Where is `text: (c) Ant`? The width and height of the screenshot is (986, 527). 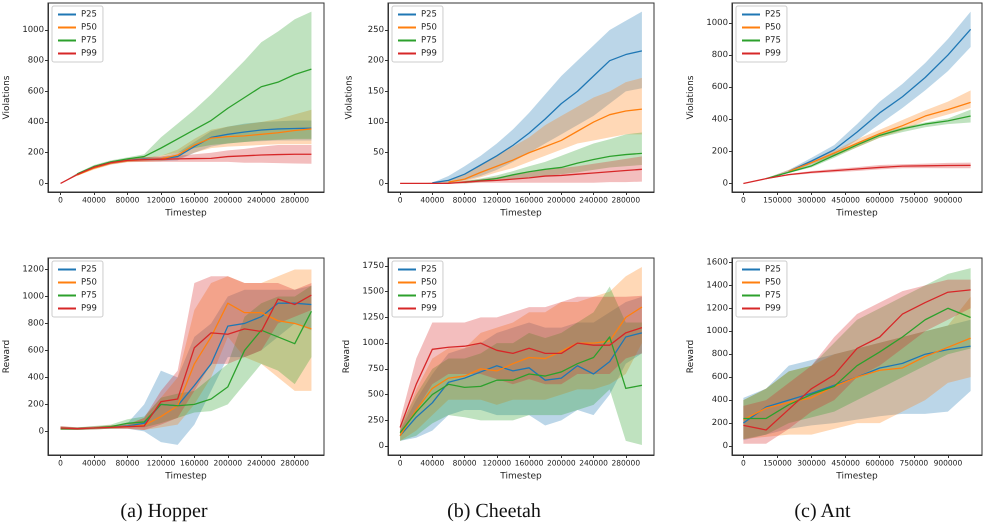 text: (c) Ant is located at coordinates (822, 511).